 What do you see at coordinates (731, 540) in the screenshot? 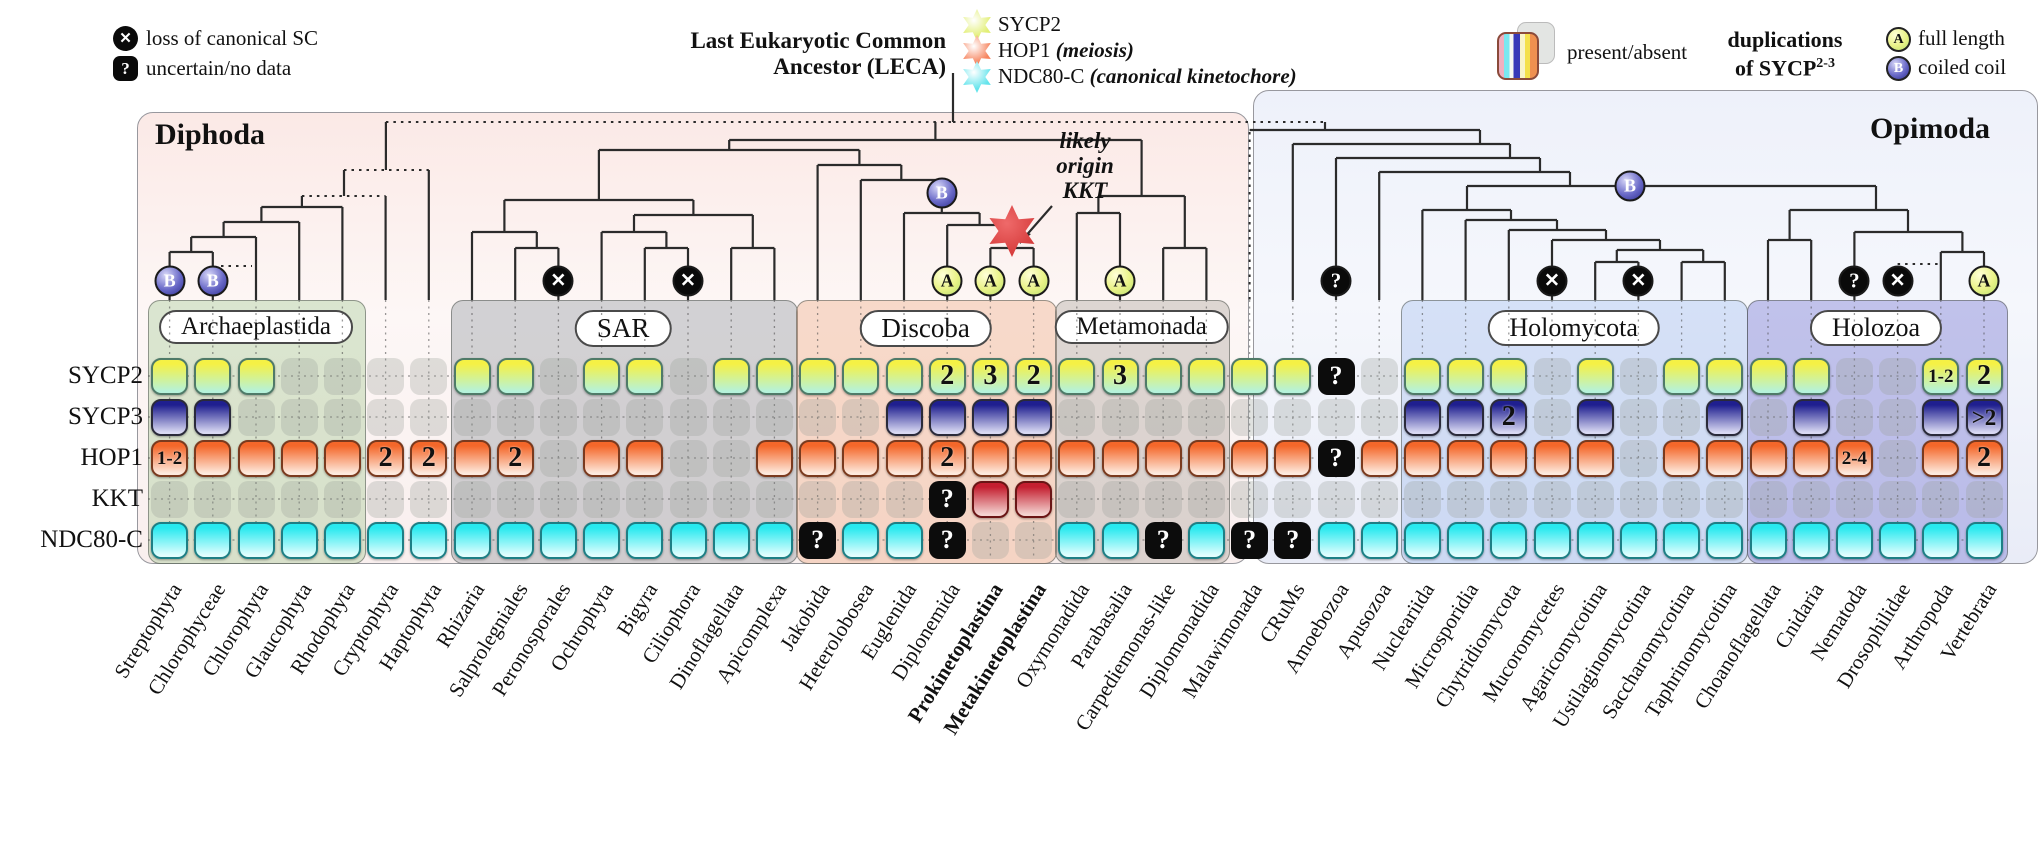
I see `cell-NDC80-C-Dinoflagellata` at bounding box center [731, 540].